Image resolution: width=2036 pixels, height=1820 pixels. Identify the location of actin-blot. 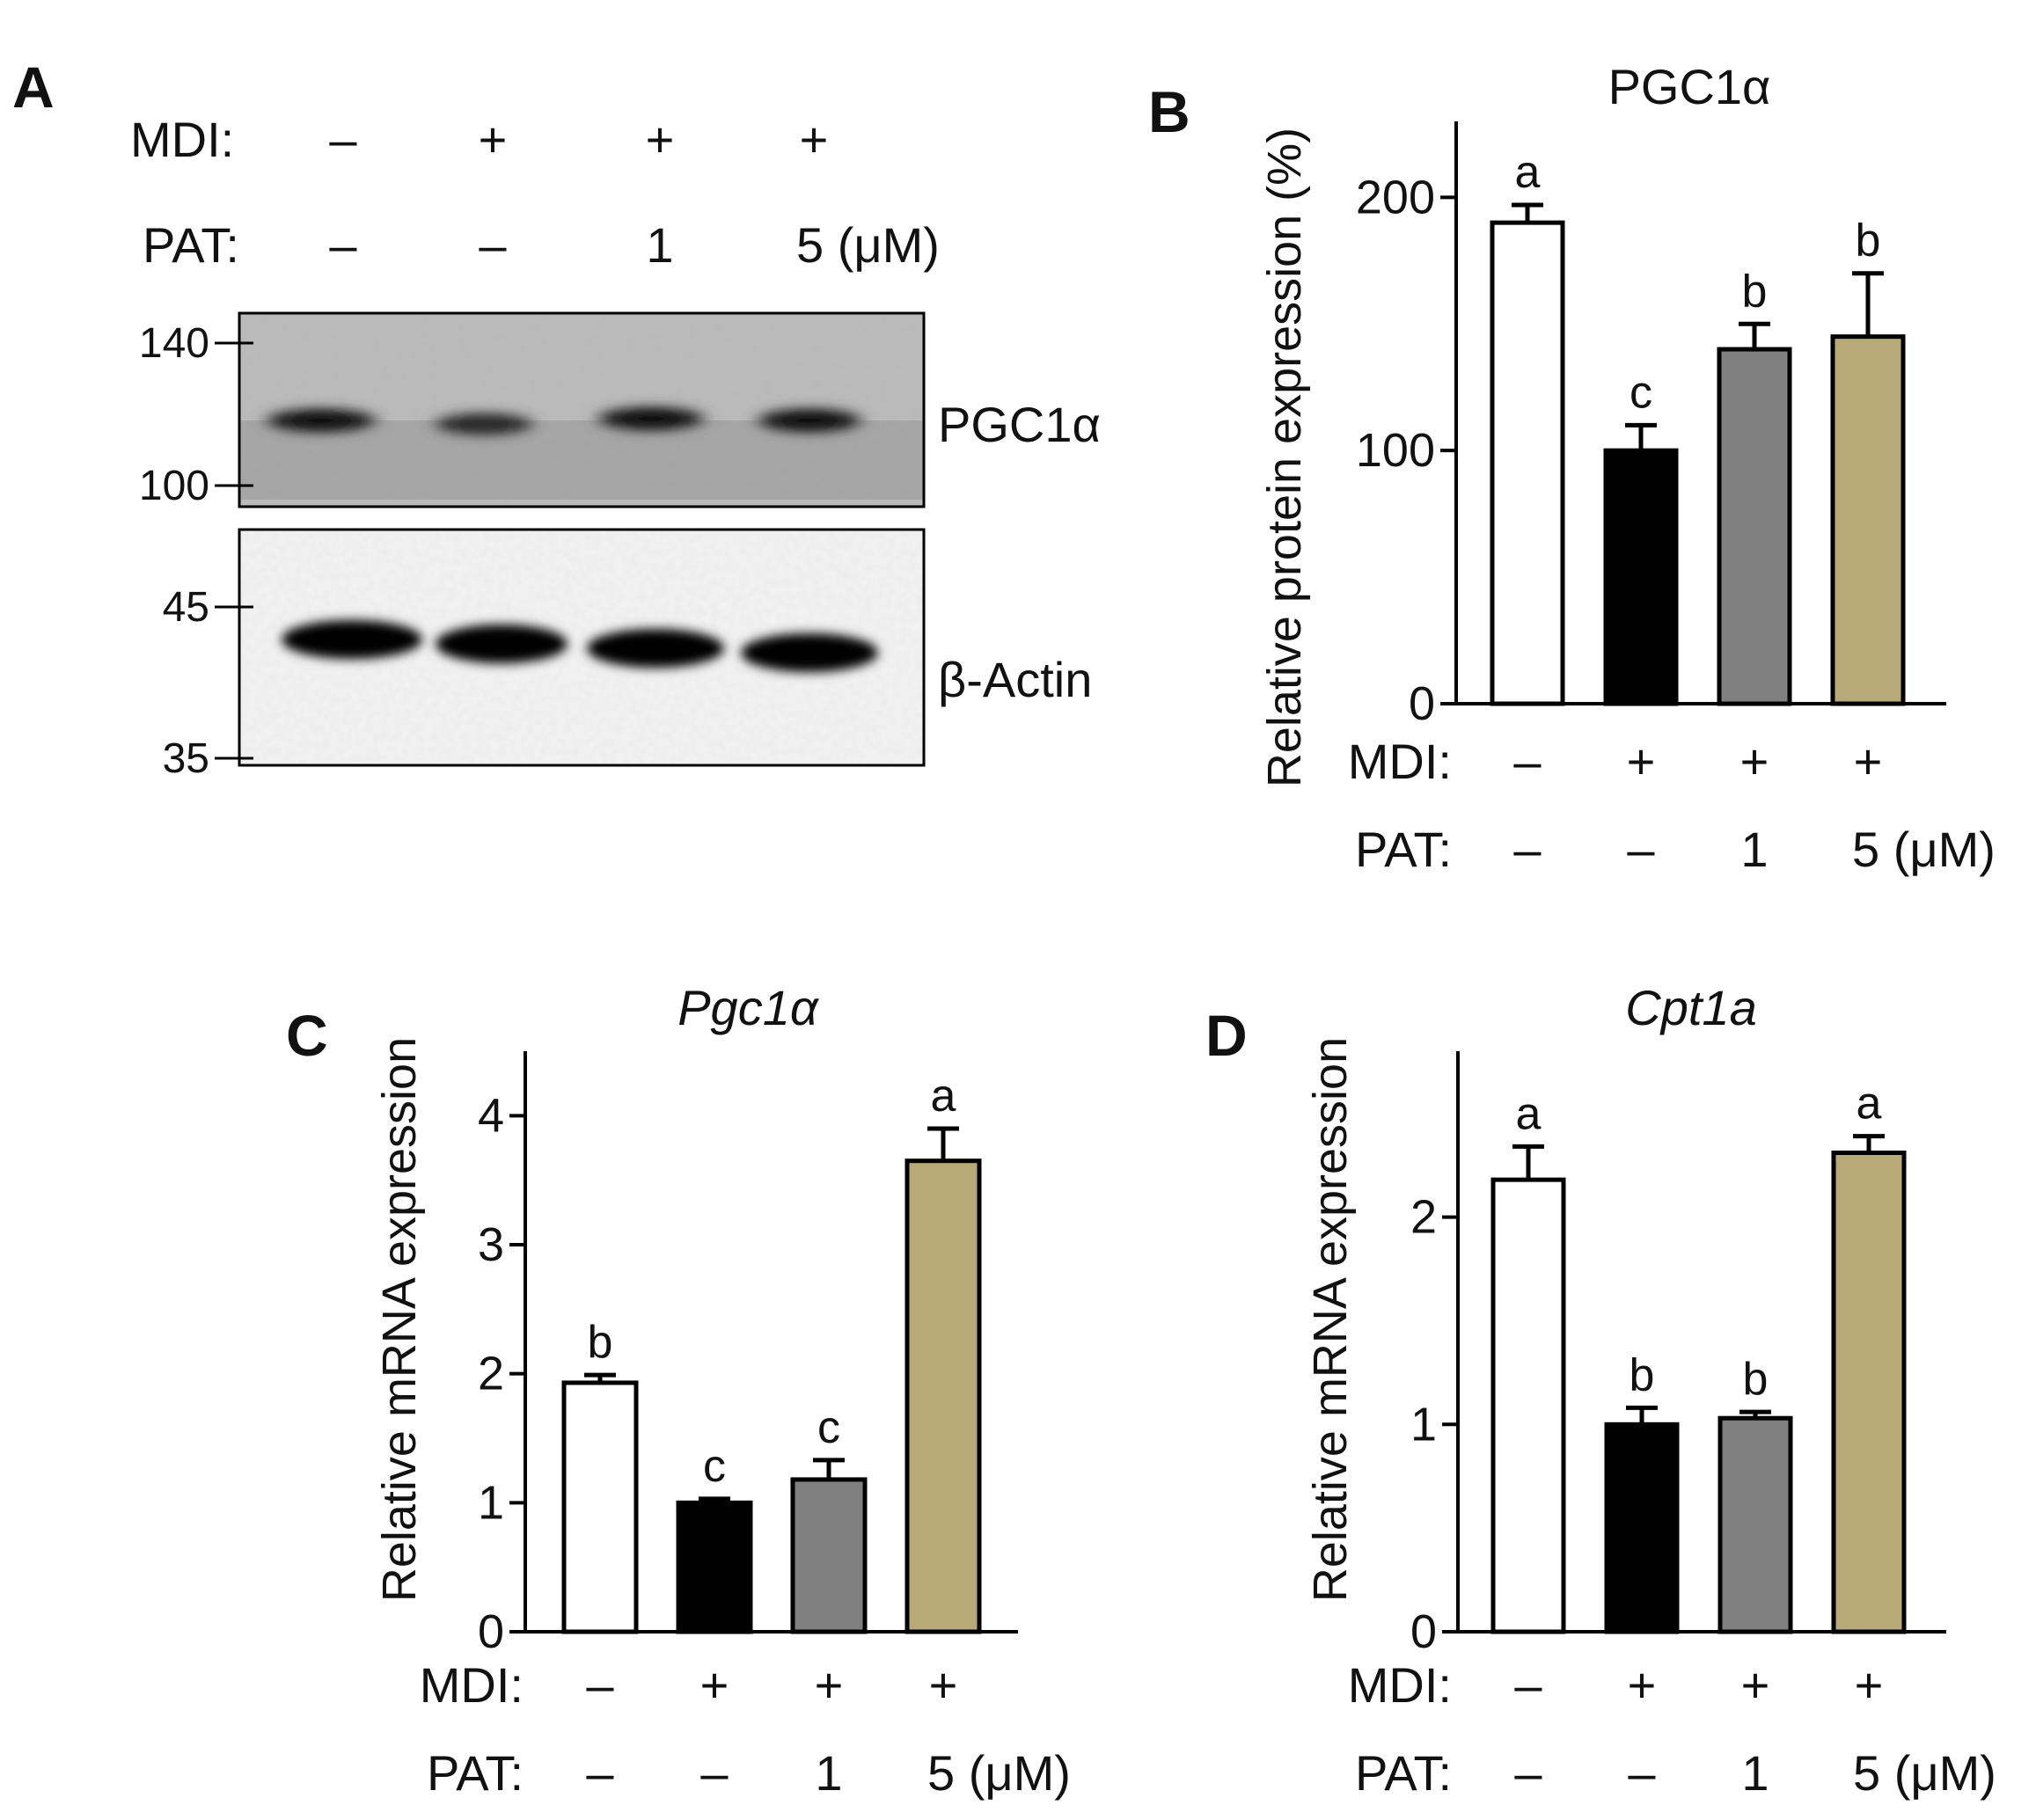
(582, 647).